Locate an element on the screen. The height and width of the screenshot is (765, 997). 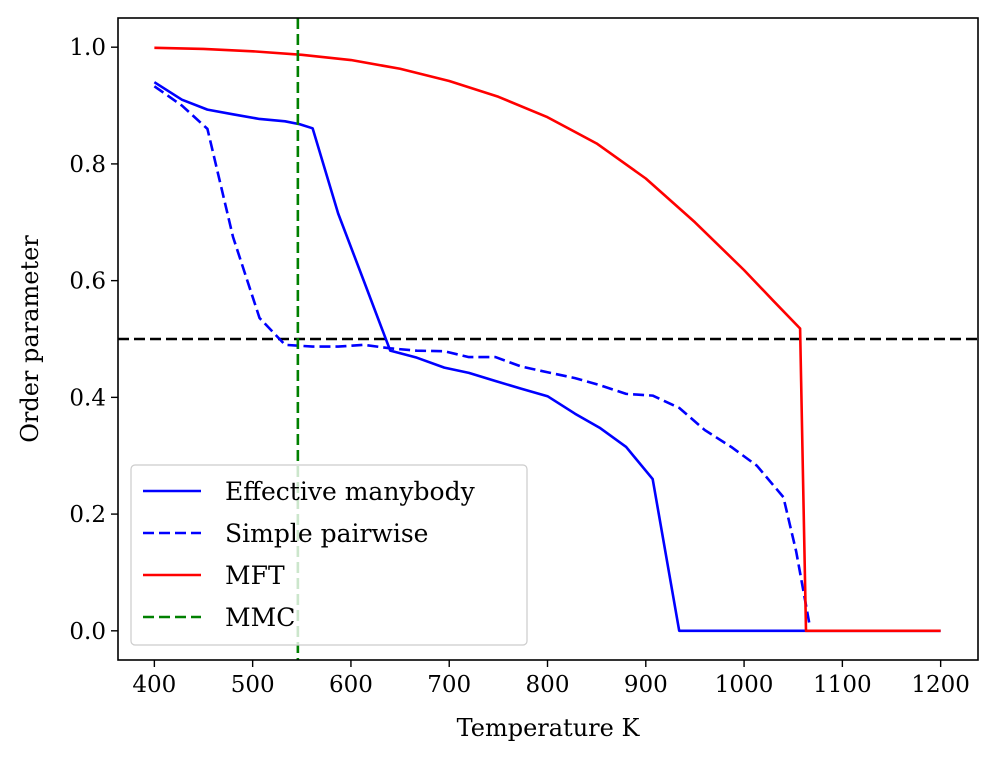
legend-label-mmc: MMC is located at coordinates (260, 617).